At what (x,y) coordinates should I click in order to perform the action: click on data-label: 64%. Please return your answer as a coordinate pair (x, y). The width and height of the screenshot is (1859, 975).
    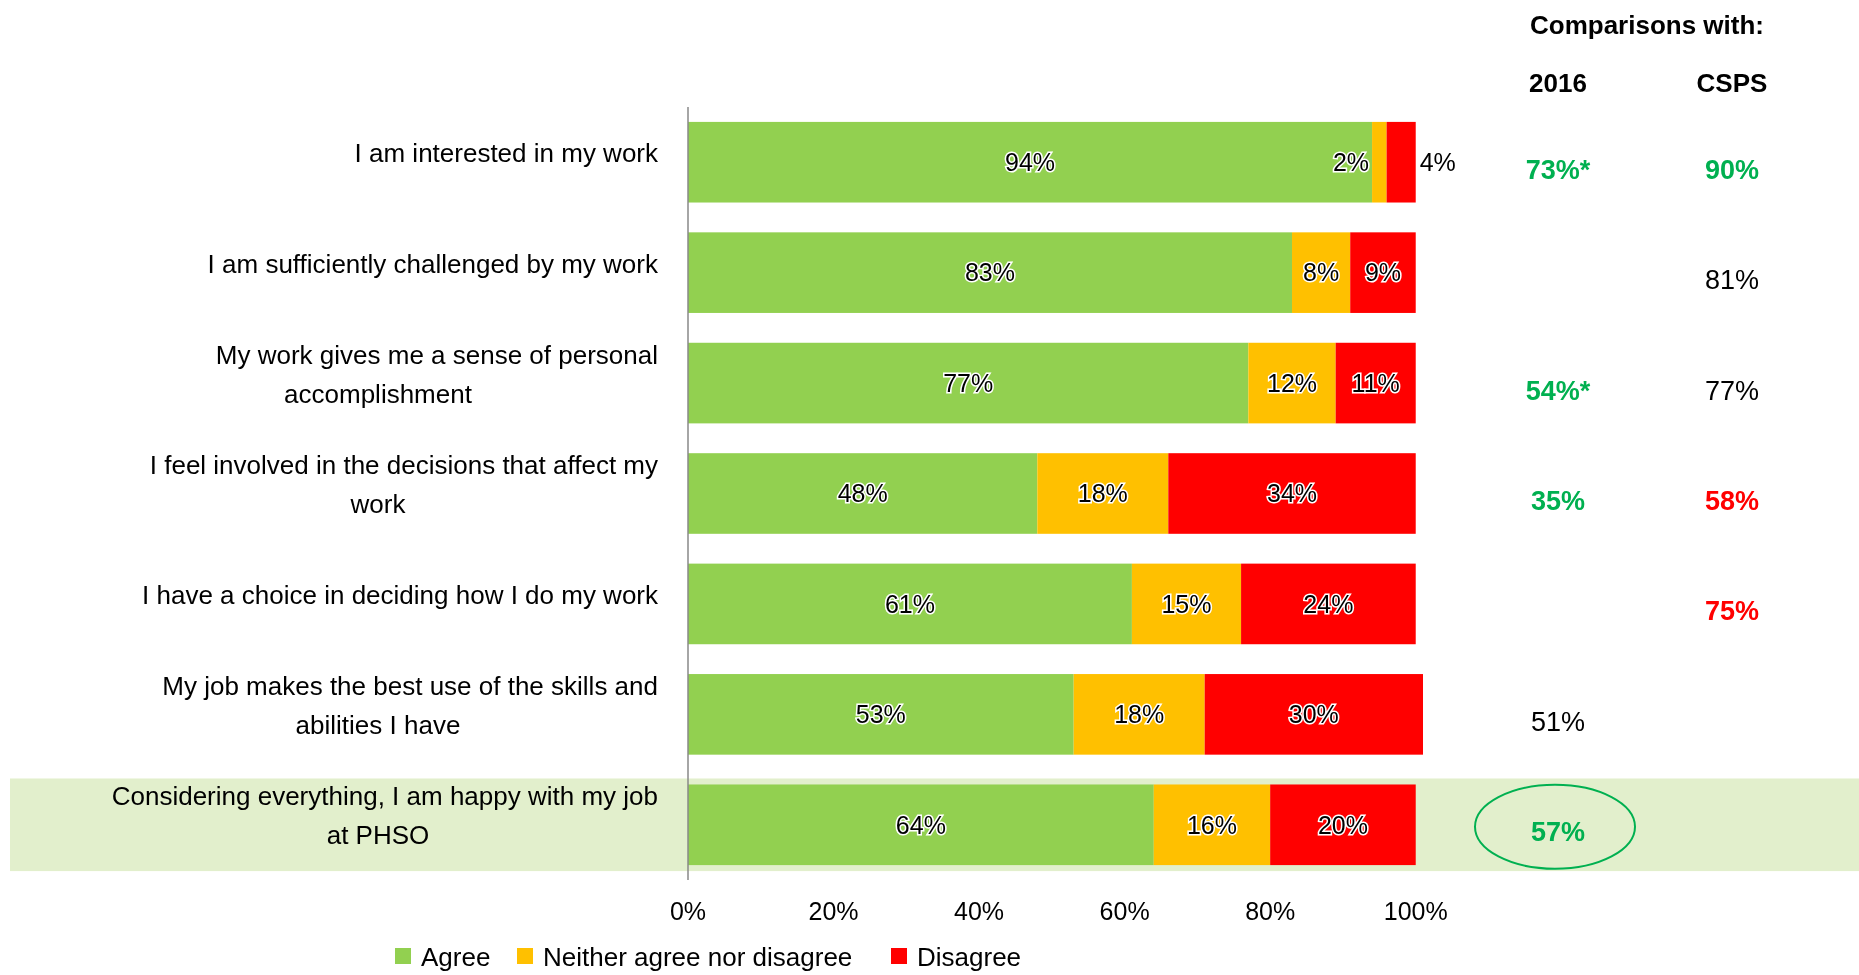
    Looking at the image, I should click on (920, 824).